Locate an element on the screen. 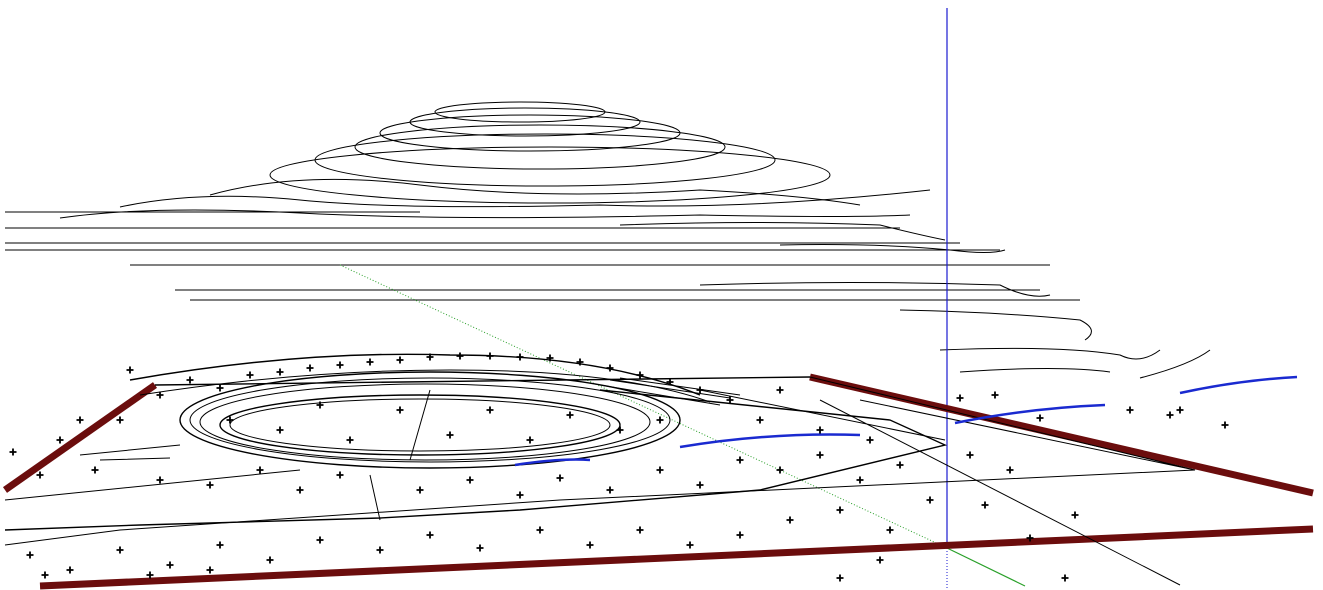  blue-lines is located at coordinates (906, 421).